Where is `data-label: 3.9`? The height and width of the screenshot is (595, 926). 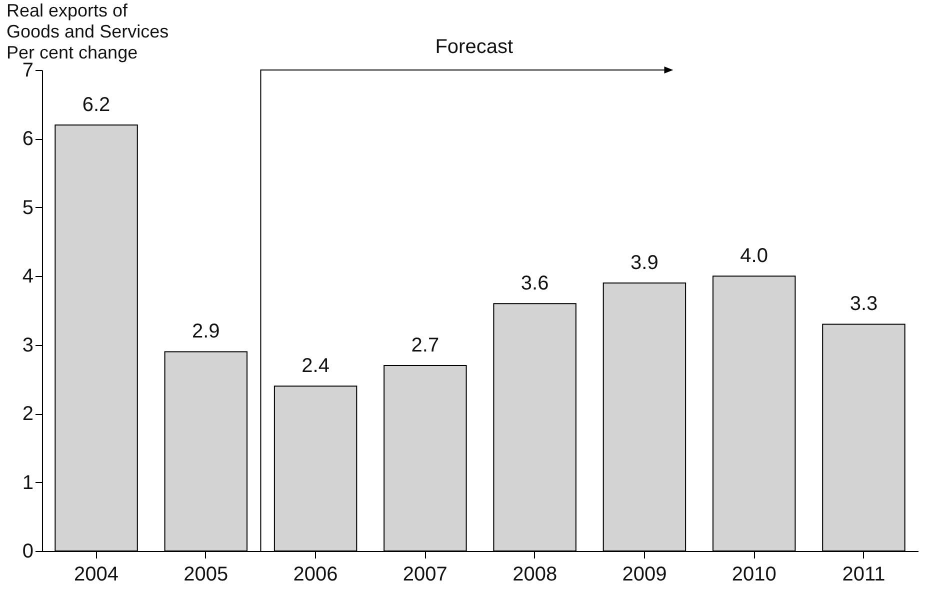
data-label: 3.9 is located at coordinates (644, 263).